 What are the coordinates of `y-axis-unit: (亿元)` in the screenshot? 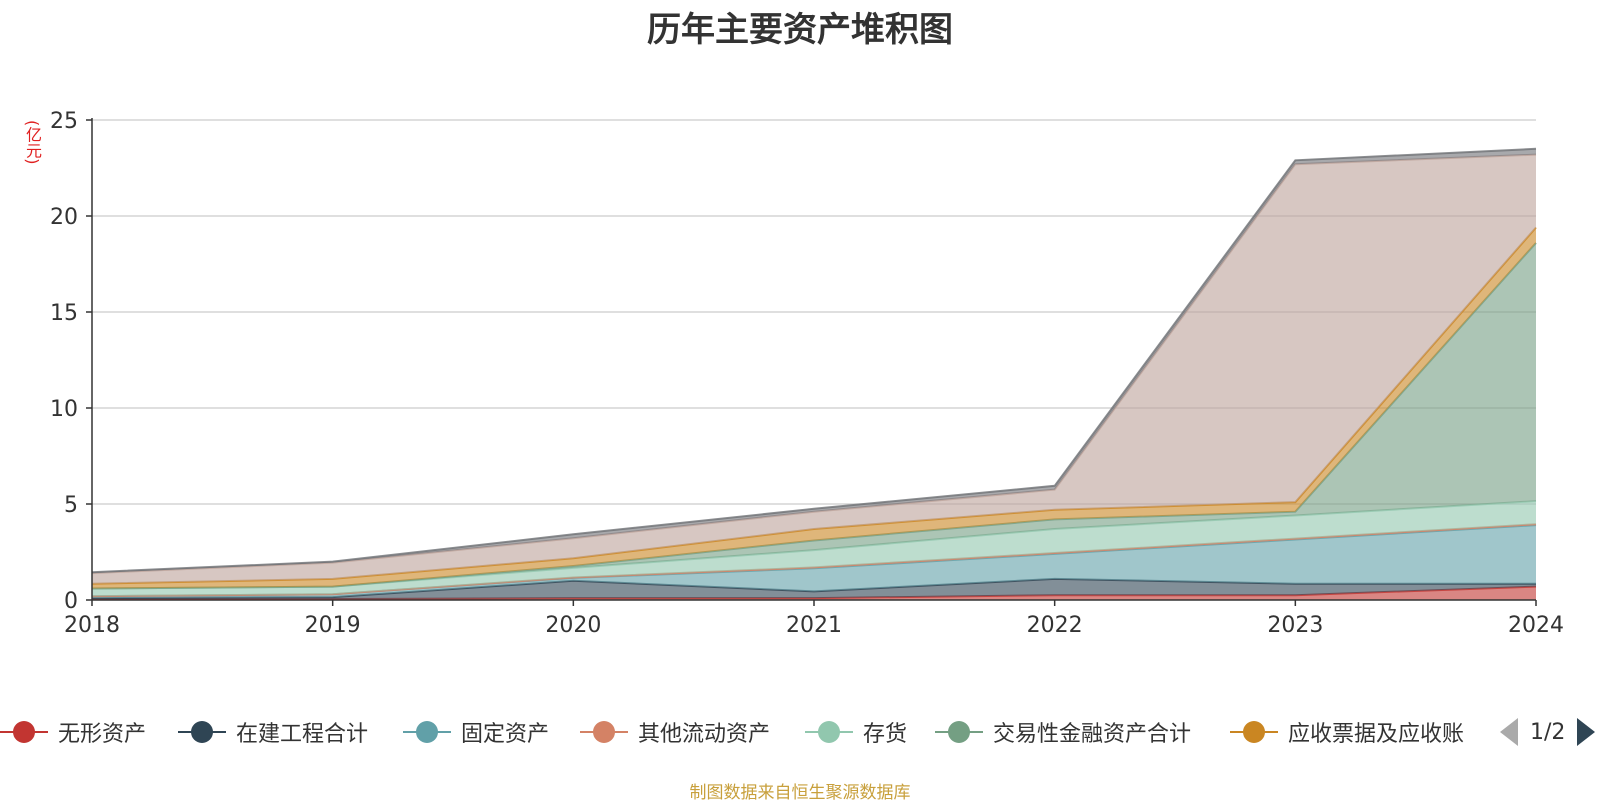 It's located at (32, 142).